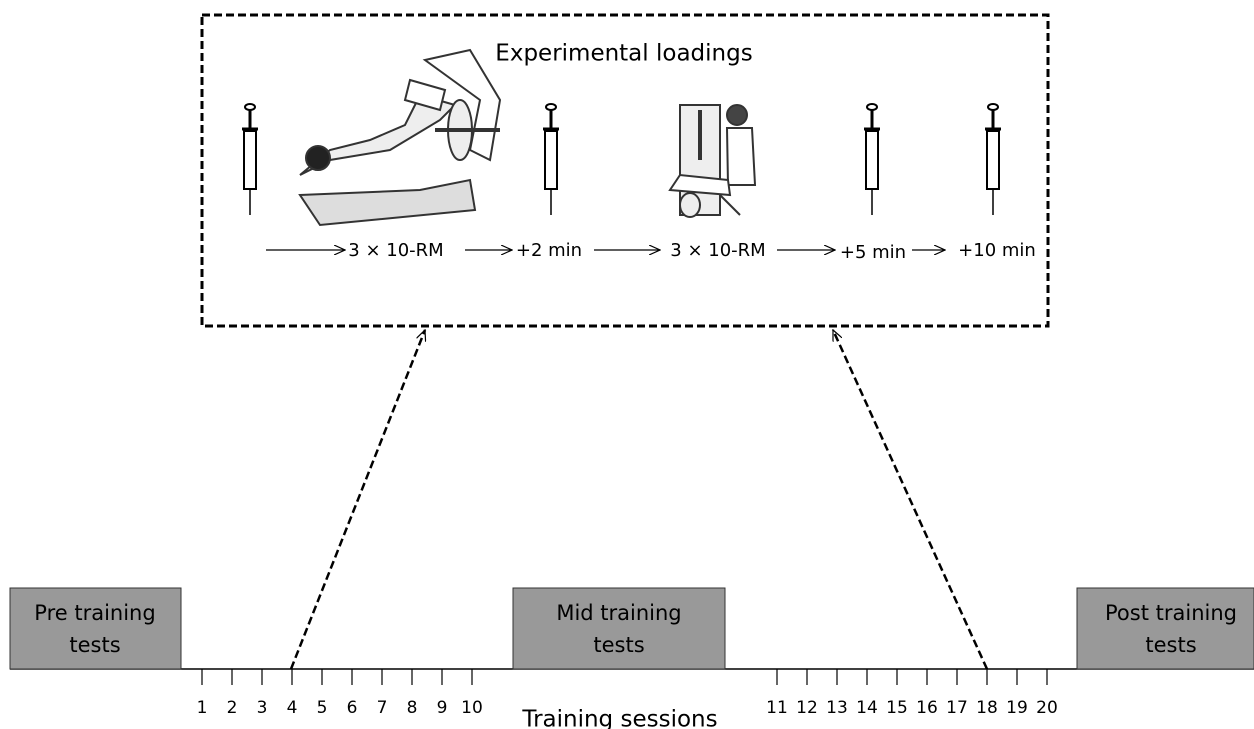  I want to click on step-label: +2 min, so click(549, 250).